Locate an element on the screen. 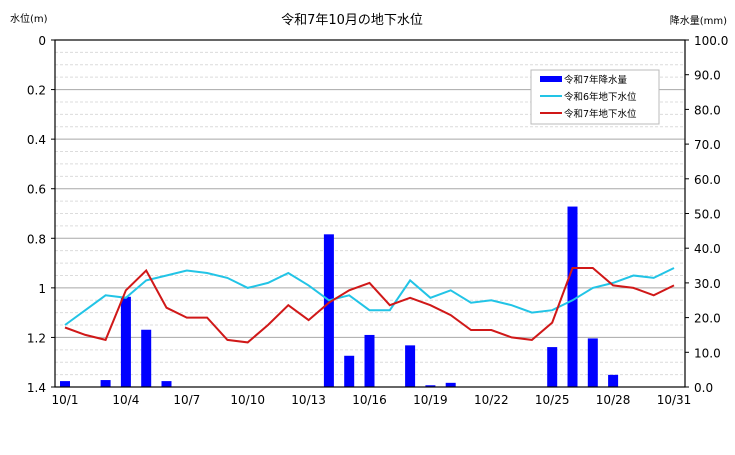 The image size is (735, 455). chart-title: 令和7年10月の地下水位 is located at coordinates (352, 20).